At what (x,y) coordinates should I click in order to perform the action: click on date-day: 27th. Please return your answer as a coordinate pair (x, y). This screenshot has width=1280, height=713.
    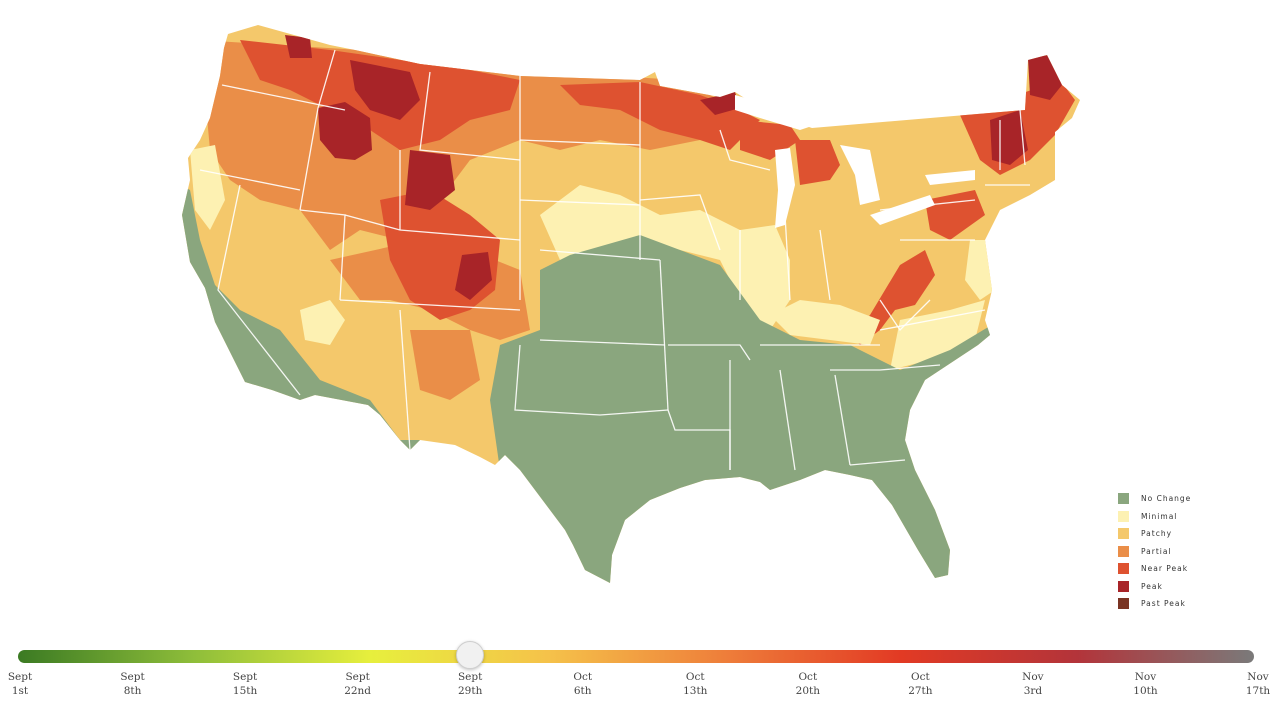
    Looking at the image, I should click on (920, 691).